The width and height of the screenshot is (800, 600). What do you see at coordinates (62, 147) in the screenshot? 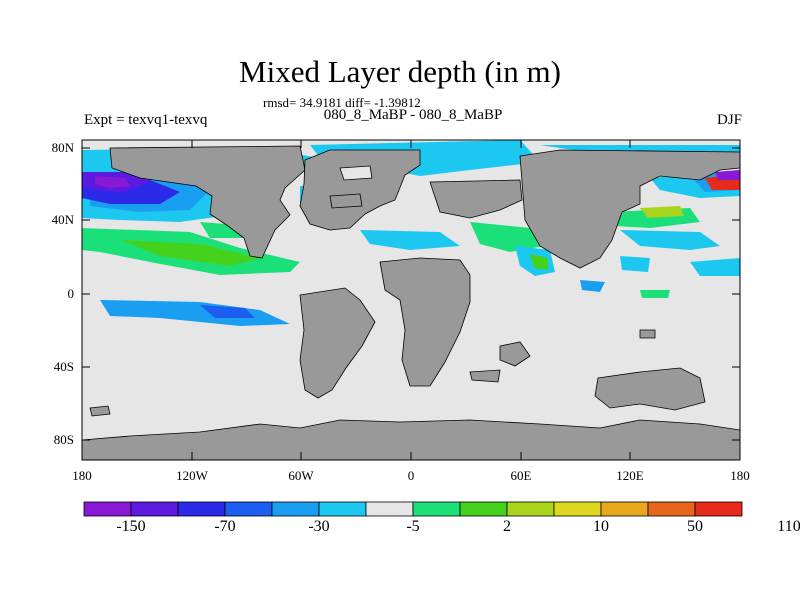
I see `y-tick-label: 80N` at bounding box center [62, 147].